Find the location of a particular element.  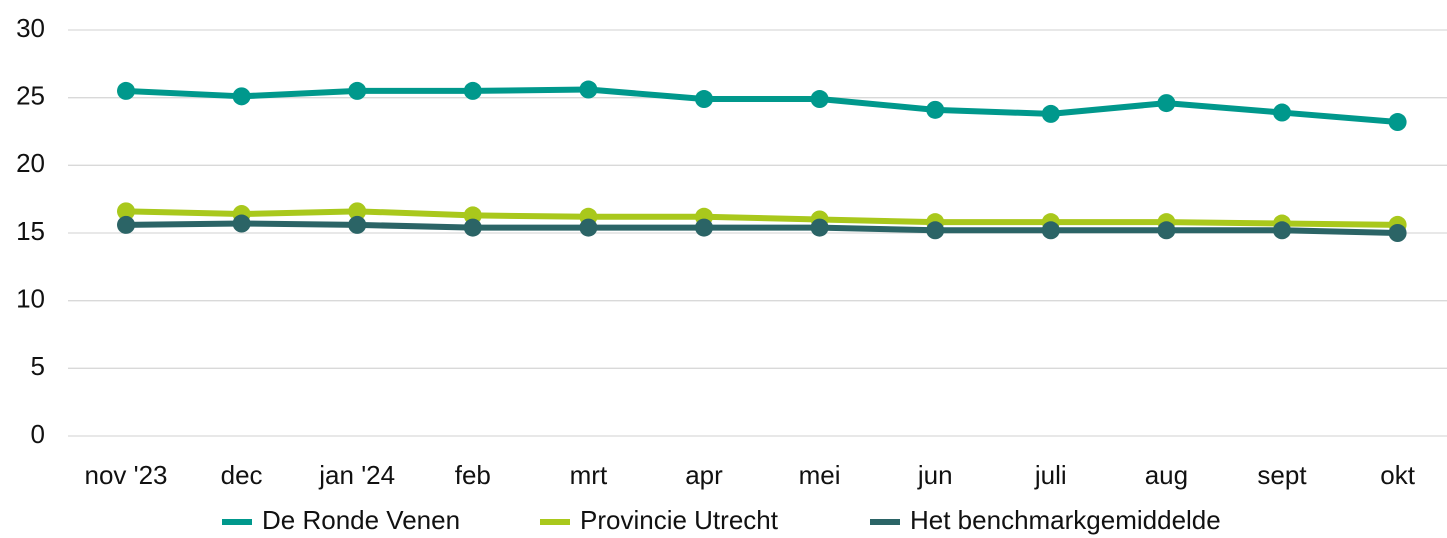

x-tick-label: apr is located at coordinates (704, 475).